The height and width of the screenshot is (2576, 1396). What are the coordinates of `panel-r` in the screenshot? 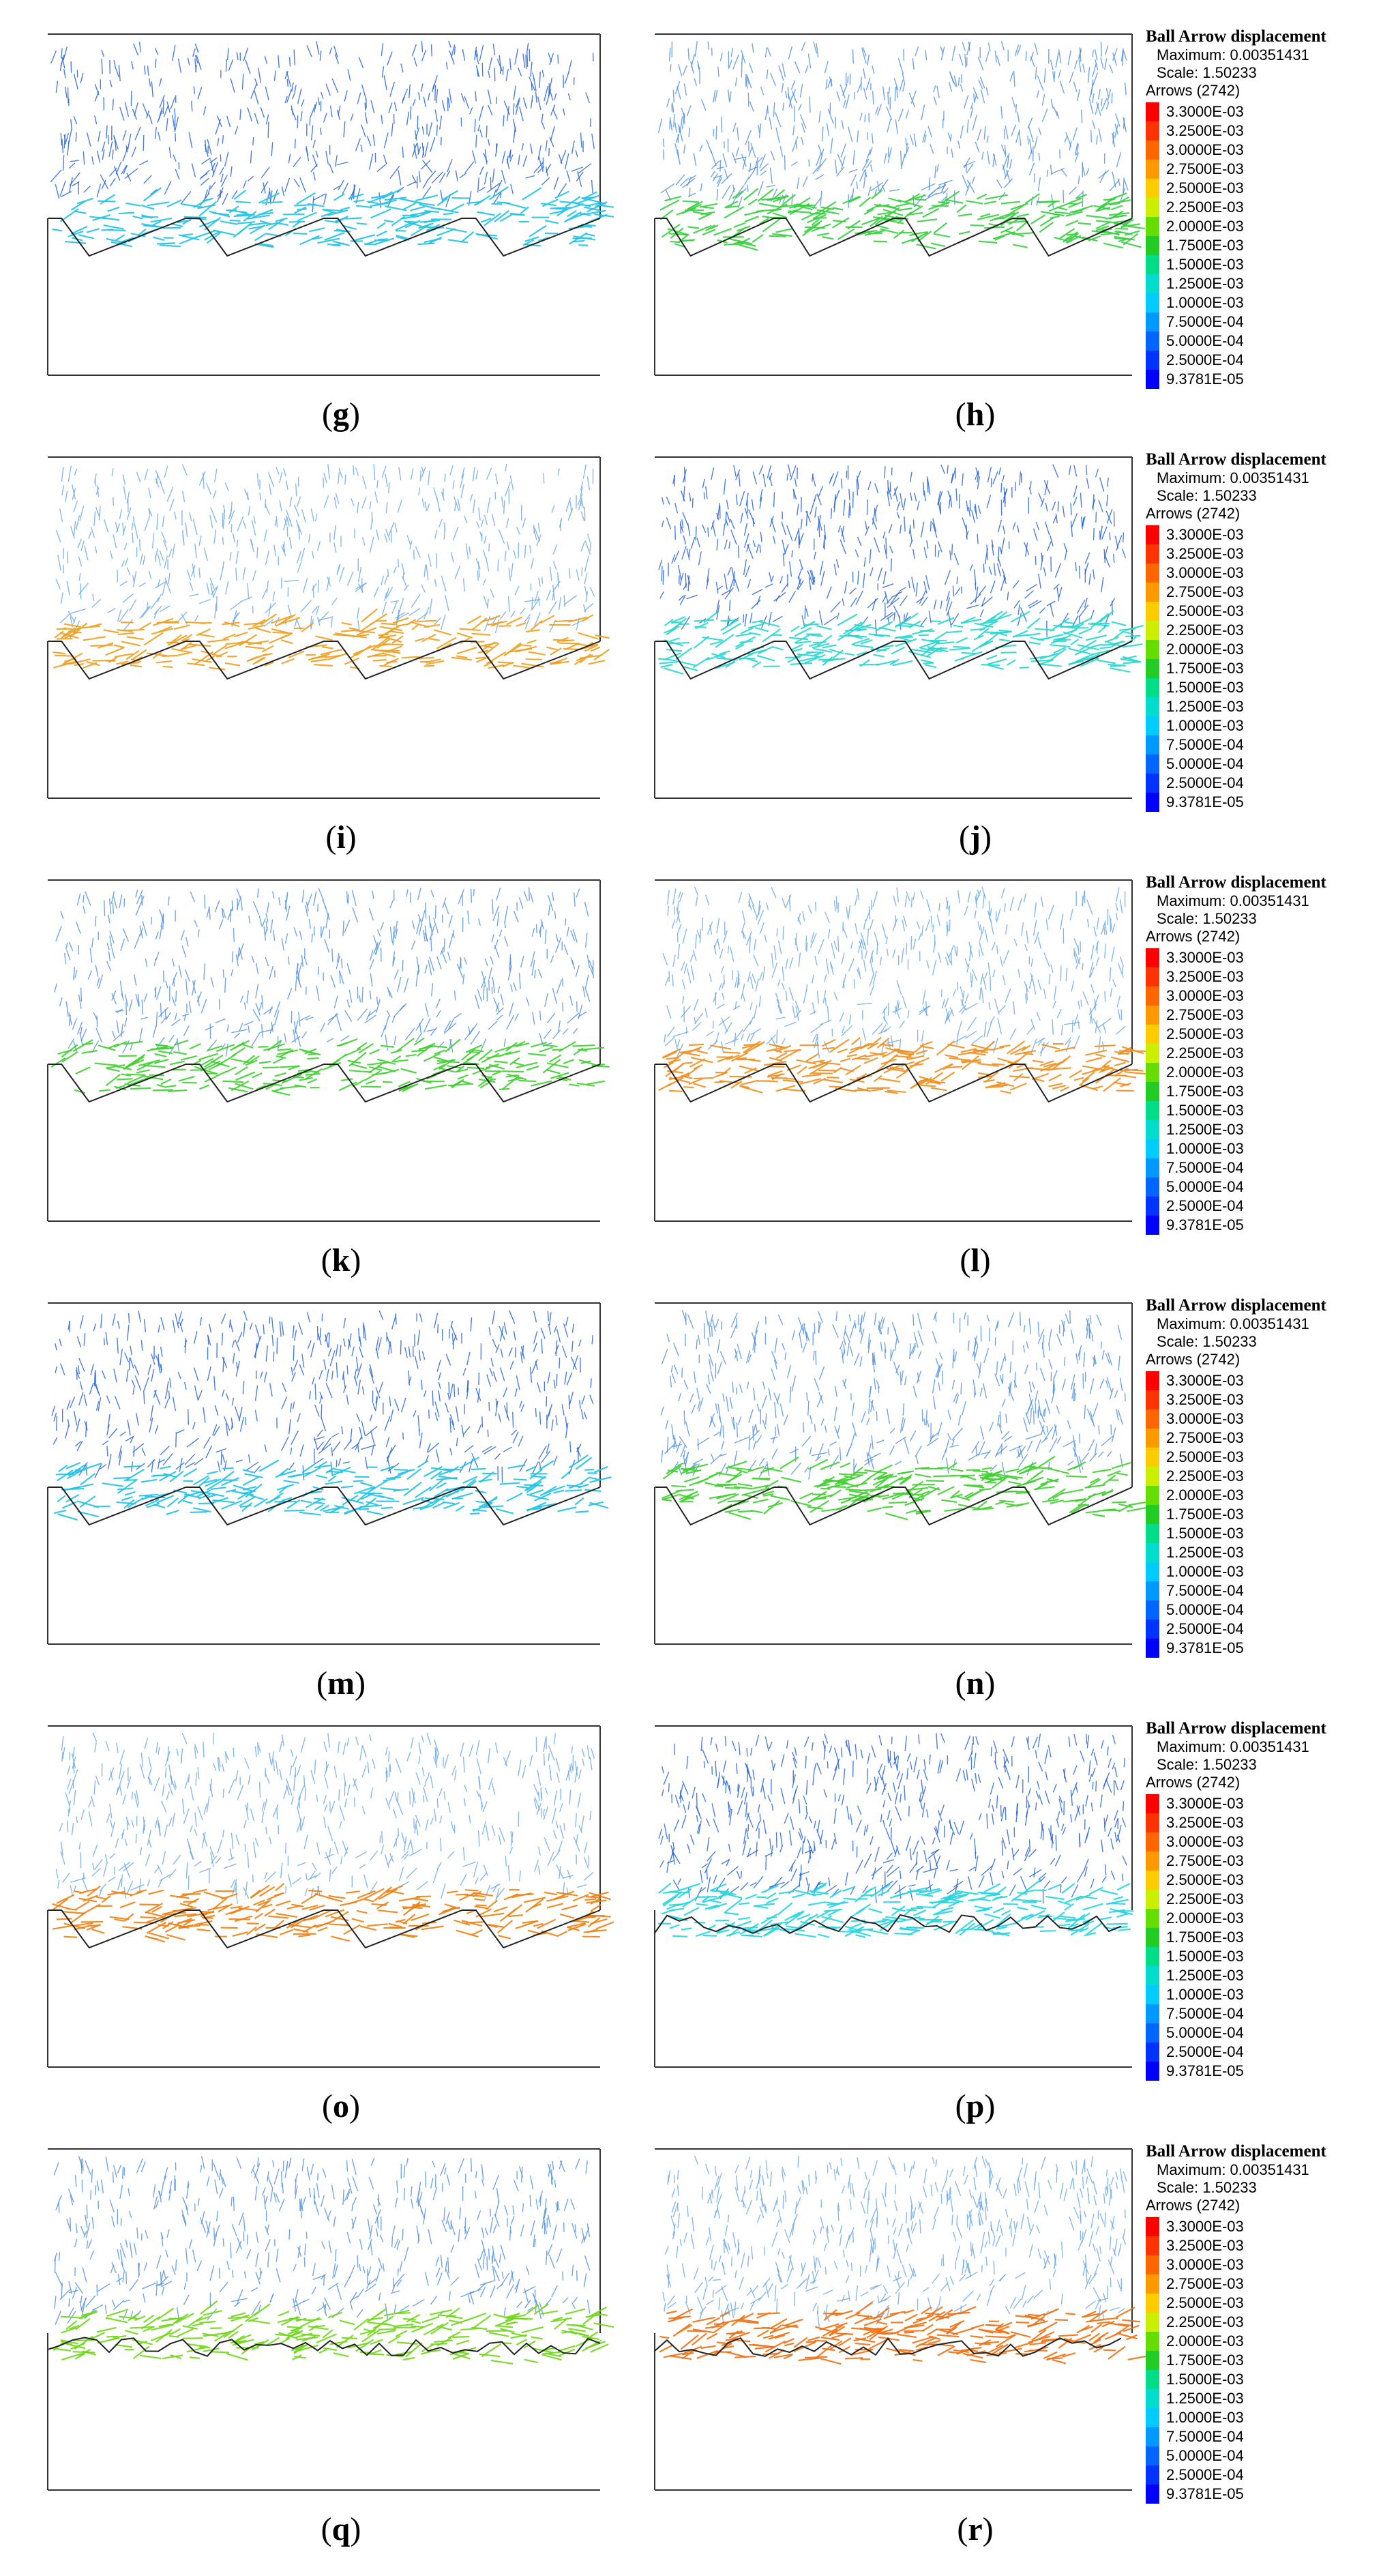 It's located at (955, 2326).